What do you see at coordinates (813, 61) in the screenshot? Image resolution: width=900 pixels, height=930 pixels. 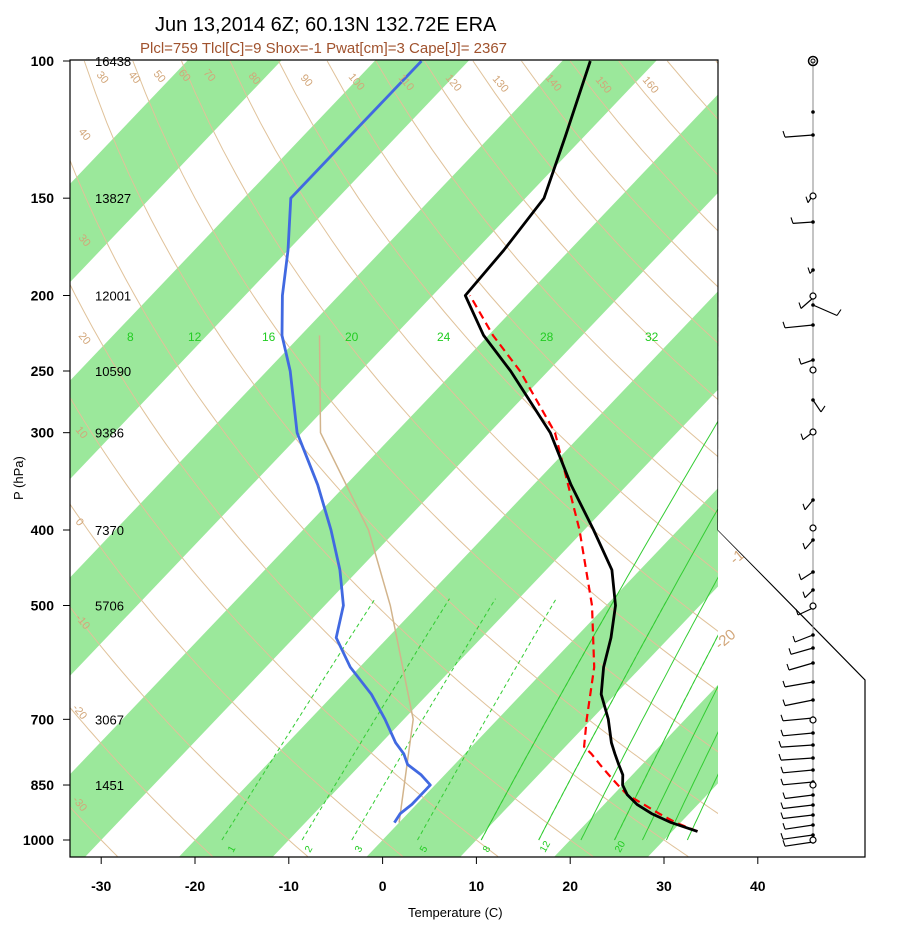 I see `calm-wind-circle-inner` at bounding box center [813, 61].